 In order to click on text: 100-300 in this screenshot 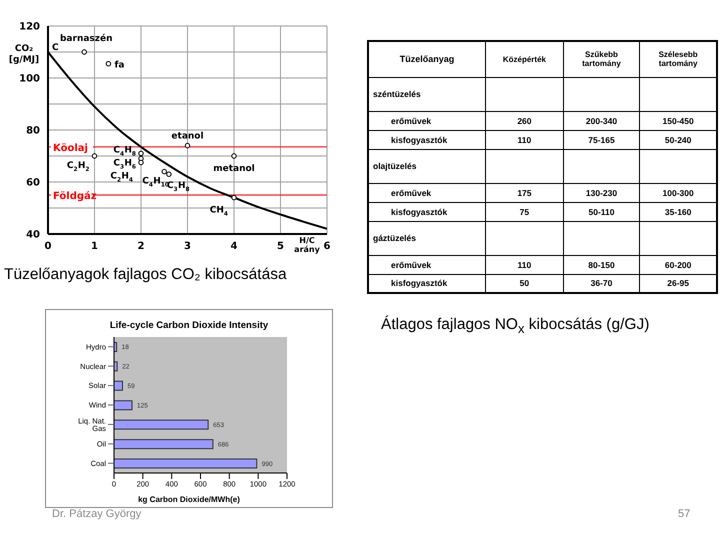, I will do `click(678, 193)`.